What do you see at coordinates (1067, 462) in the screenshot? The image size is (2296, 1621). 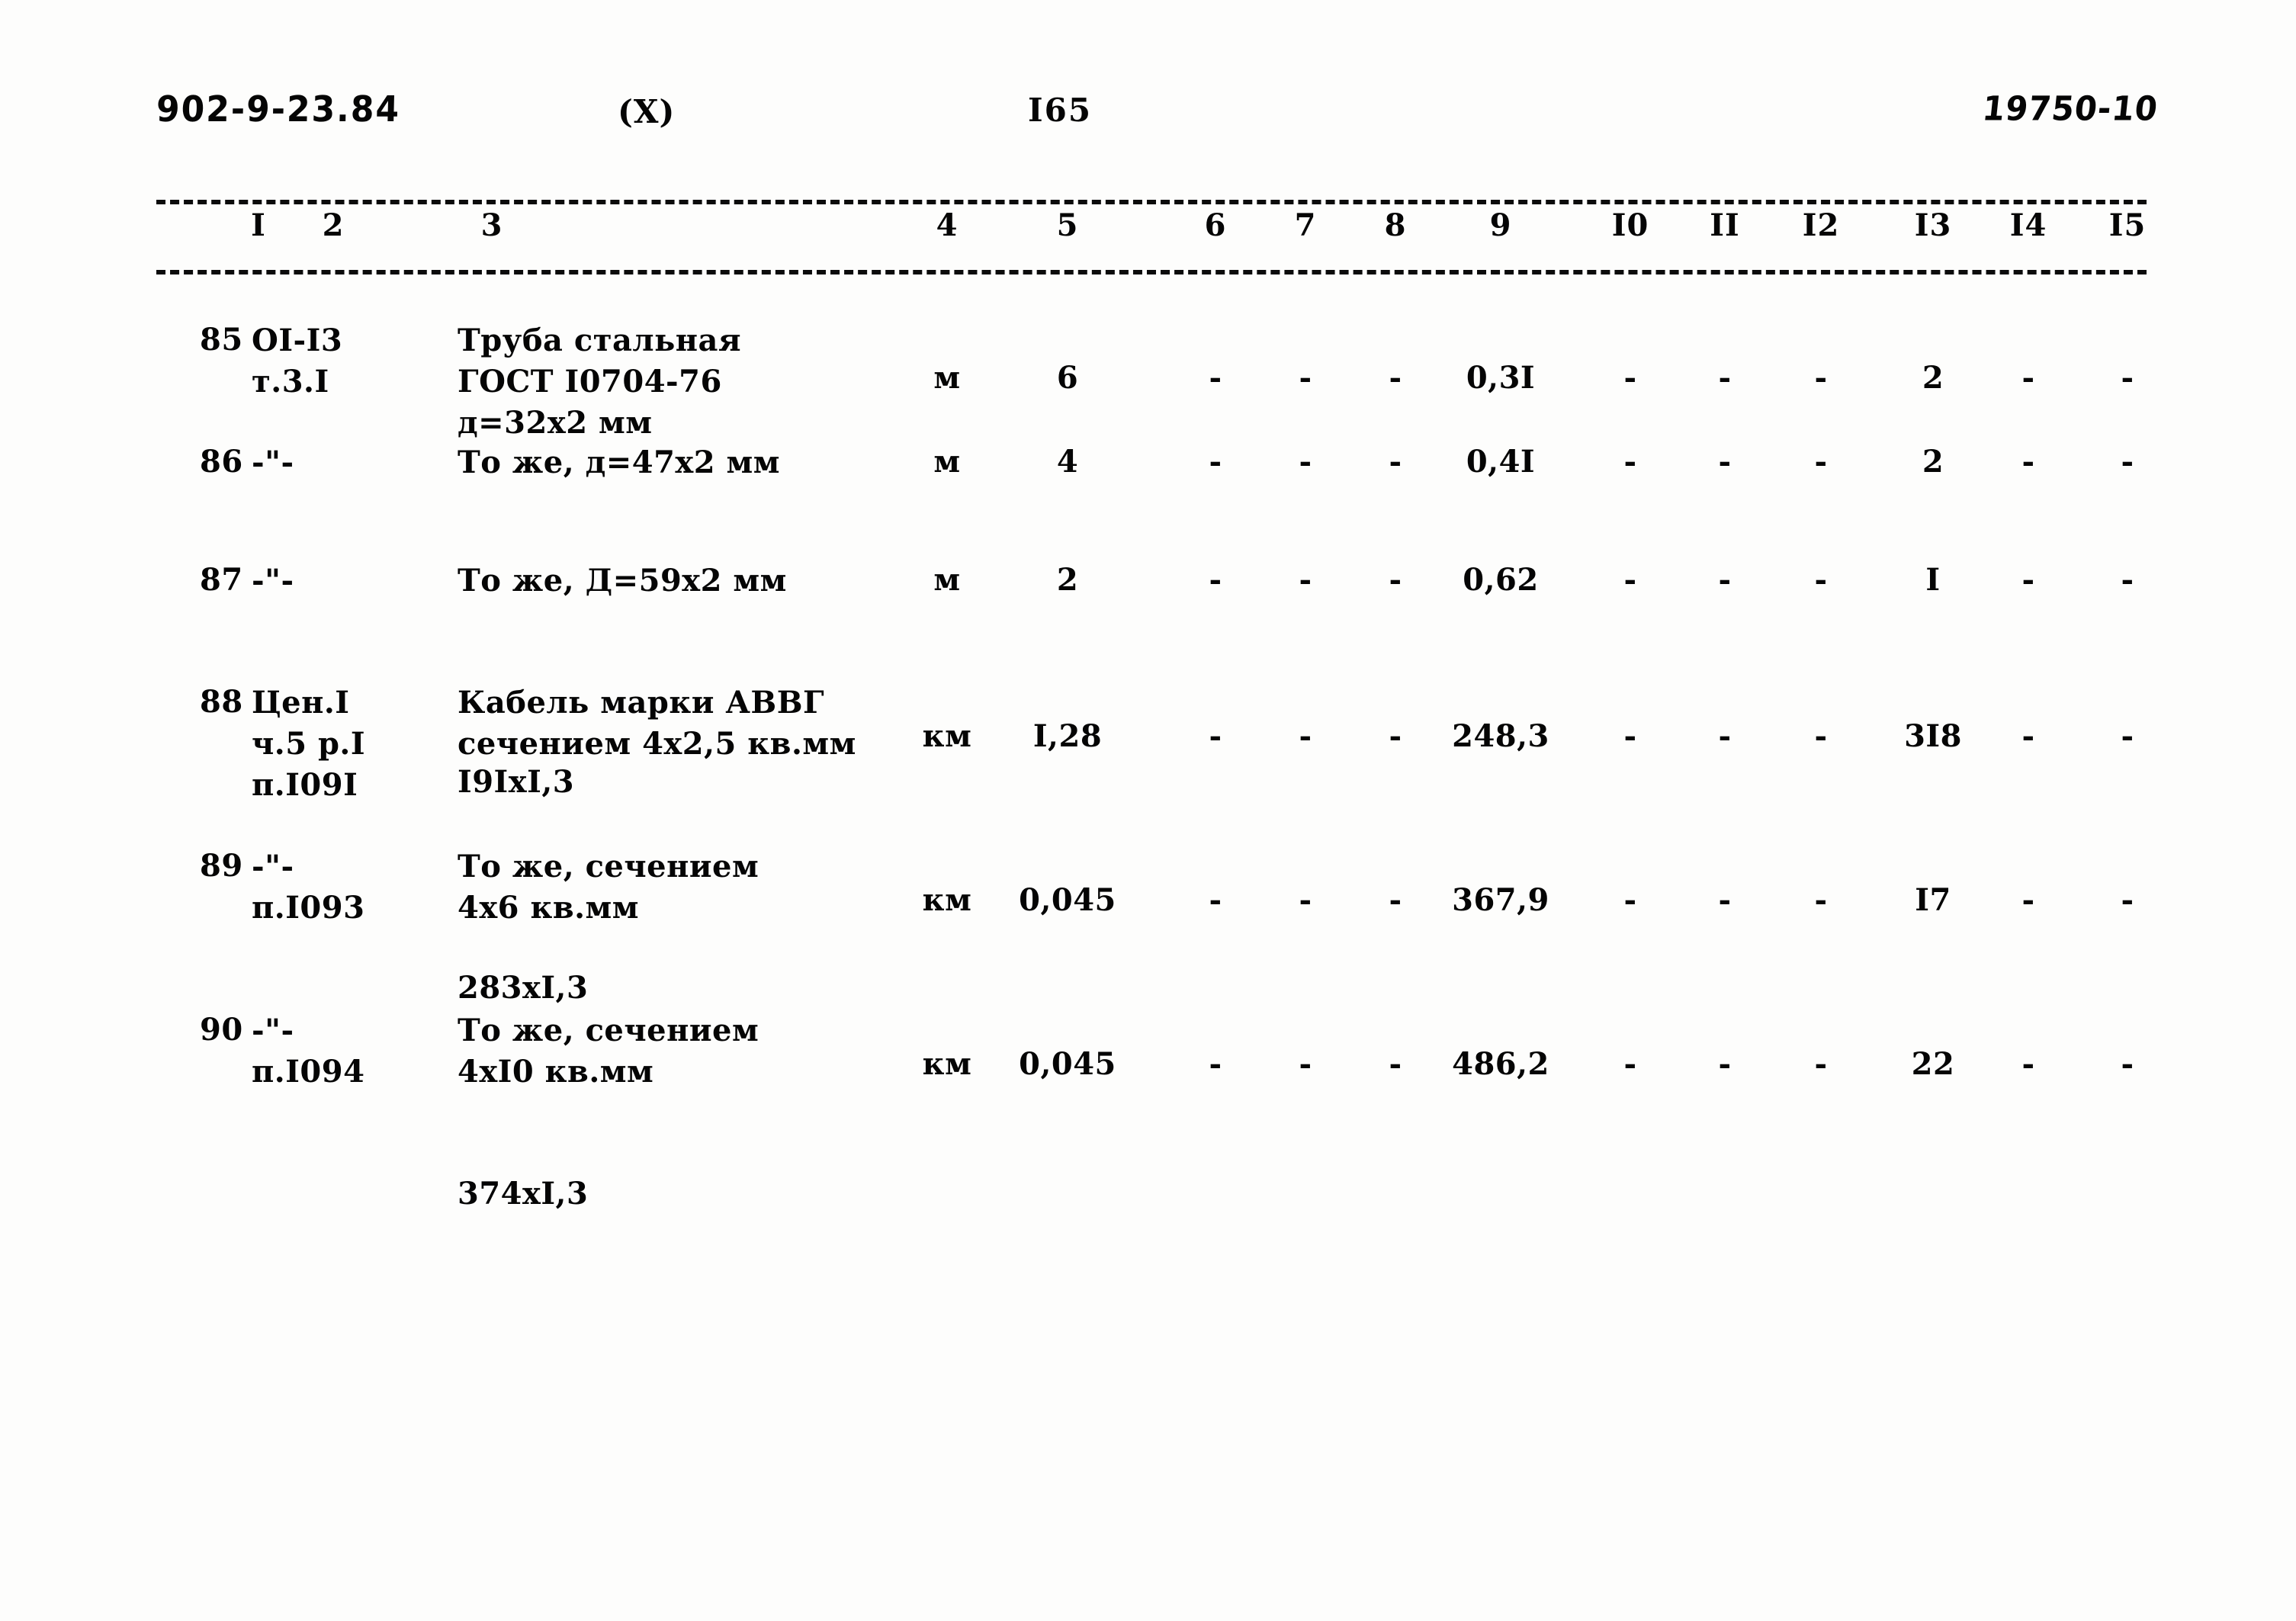 I see `row-qty: 4` at bounding box center [1067, 462].